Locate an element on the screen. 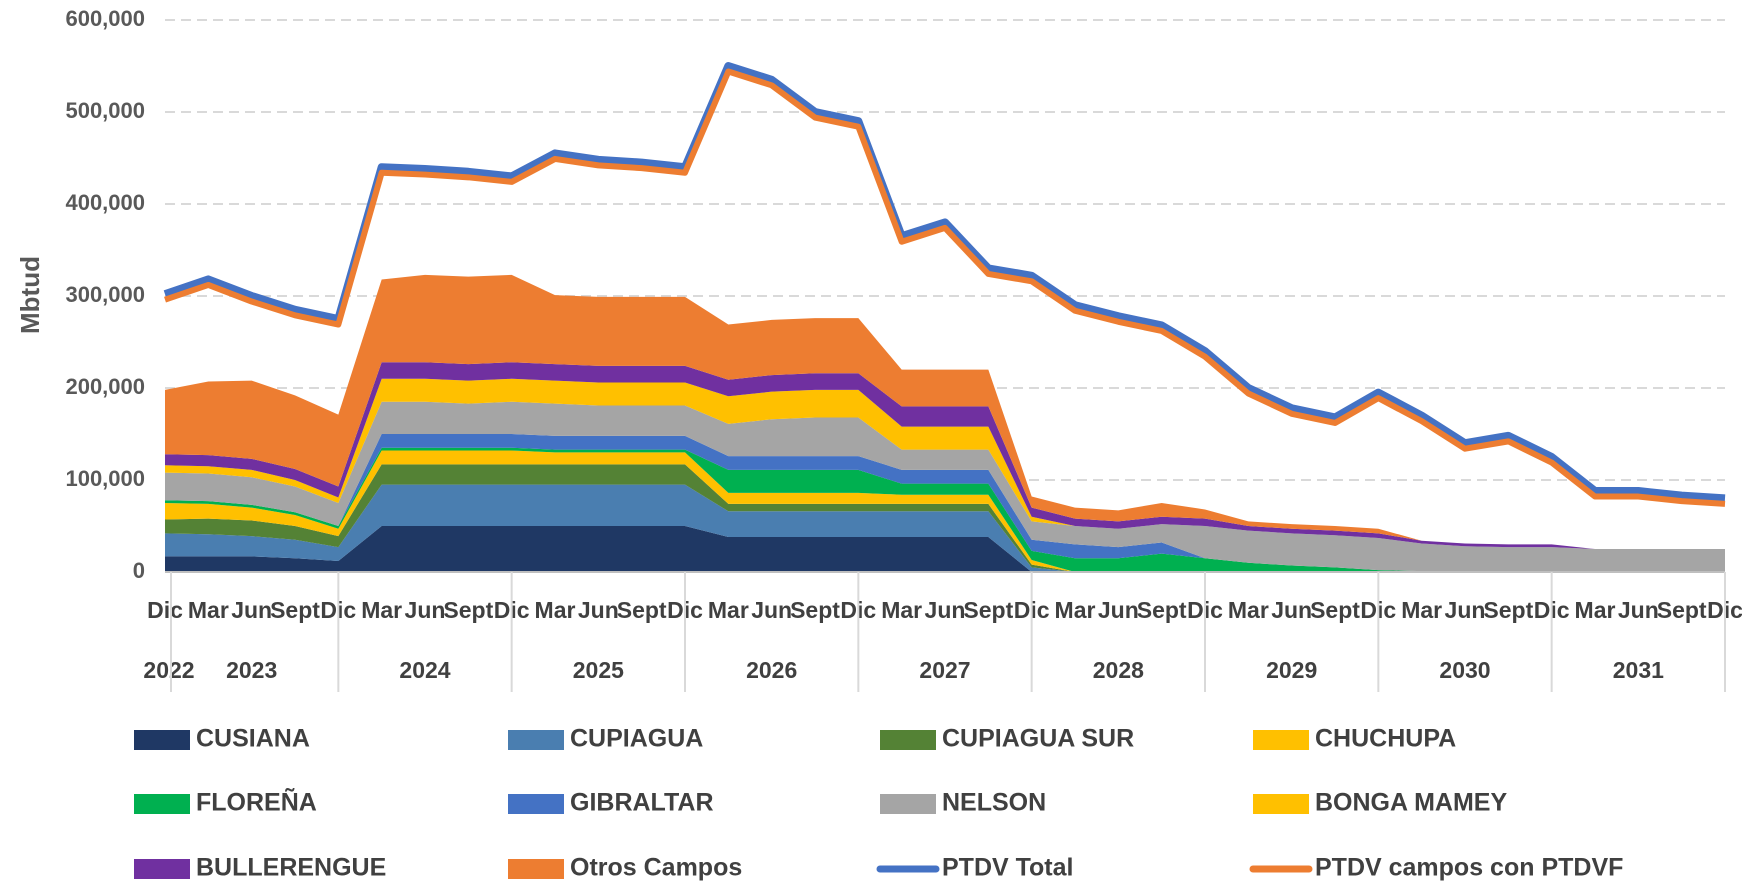  legend-label: NELSON is located at coordinates (994, 803).